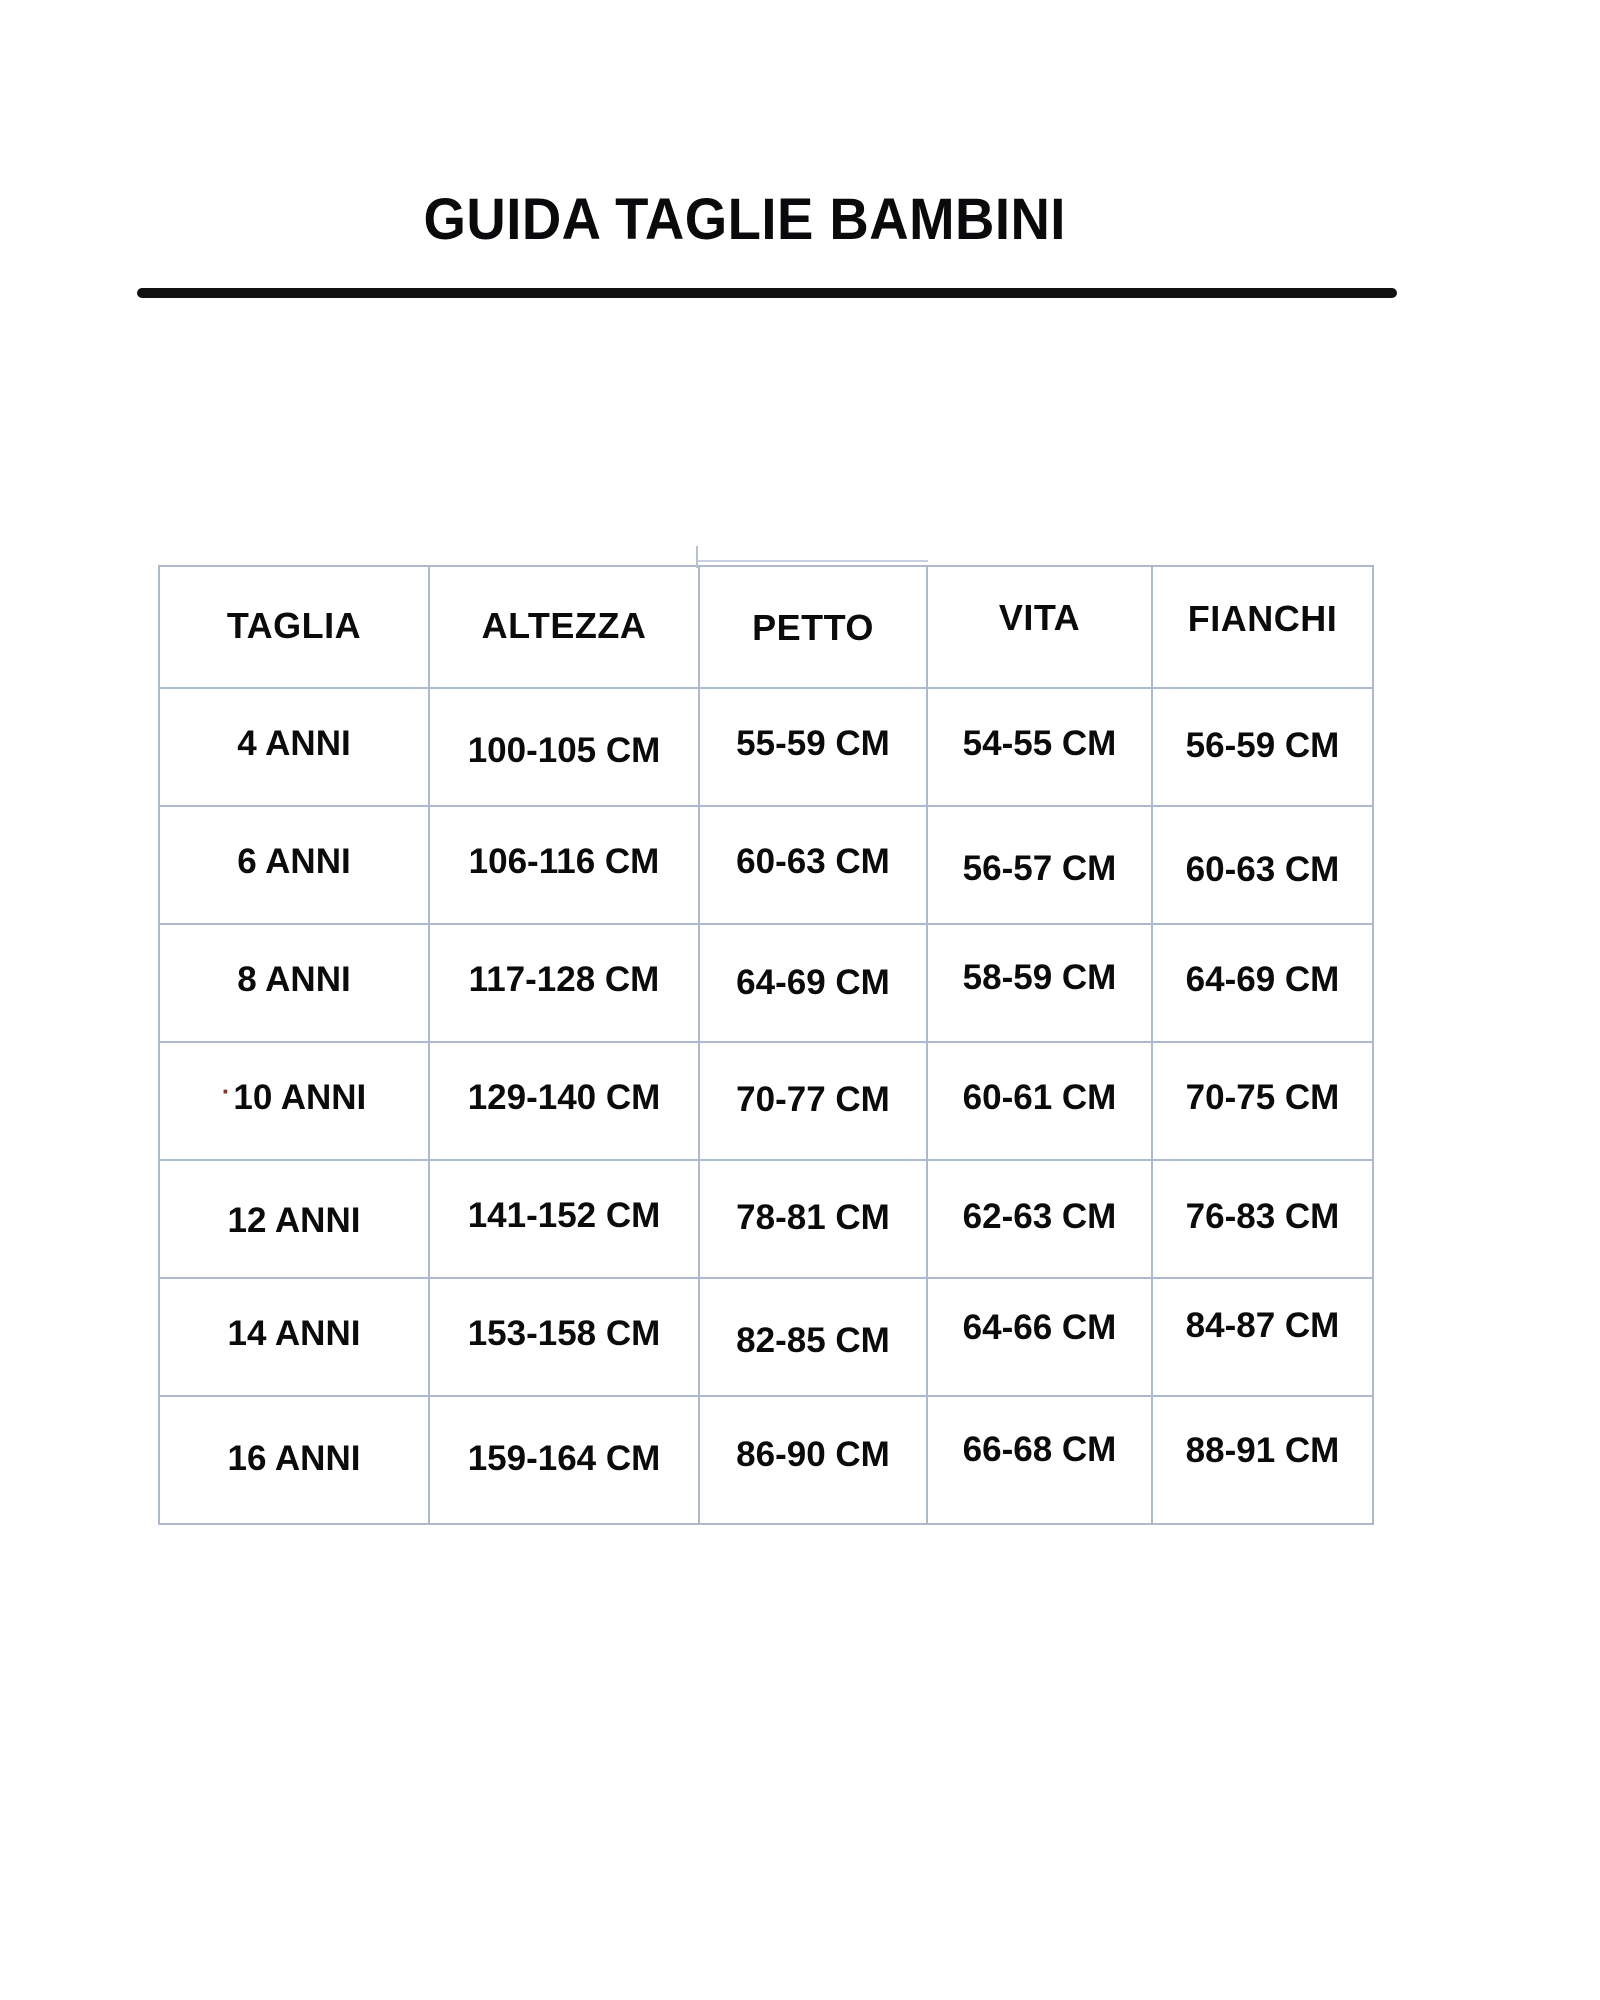 Image resolution: width=1600 pixels, height=2000 pixels. I want to click on cell-petto: 64-69 CM, so click(813, 983).